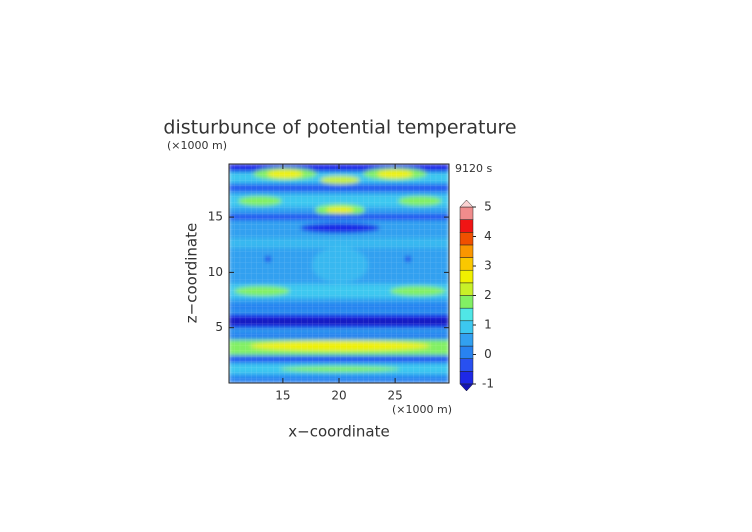  Describe the element at coordinates (473, 168) in the screenshot. I see `time-label: 9120 s` at that location.